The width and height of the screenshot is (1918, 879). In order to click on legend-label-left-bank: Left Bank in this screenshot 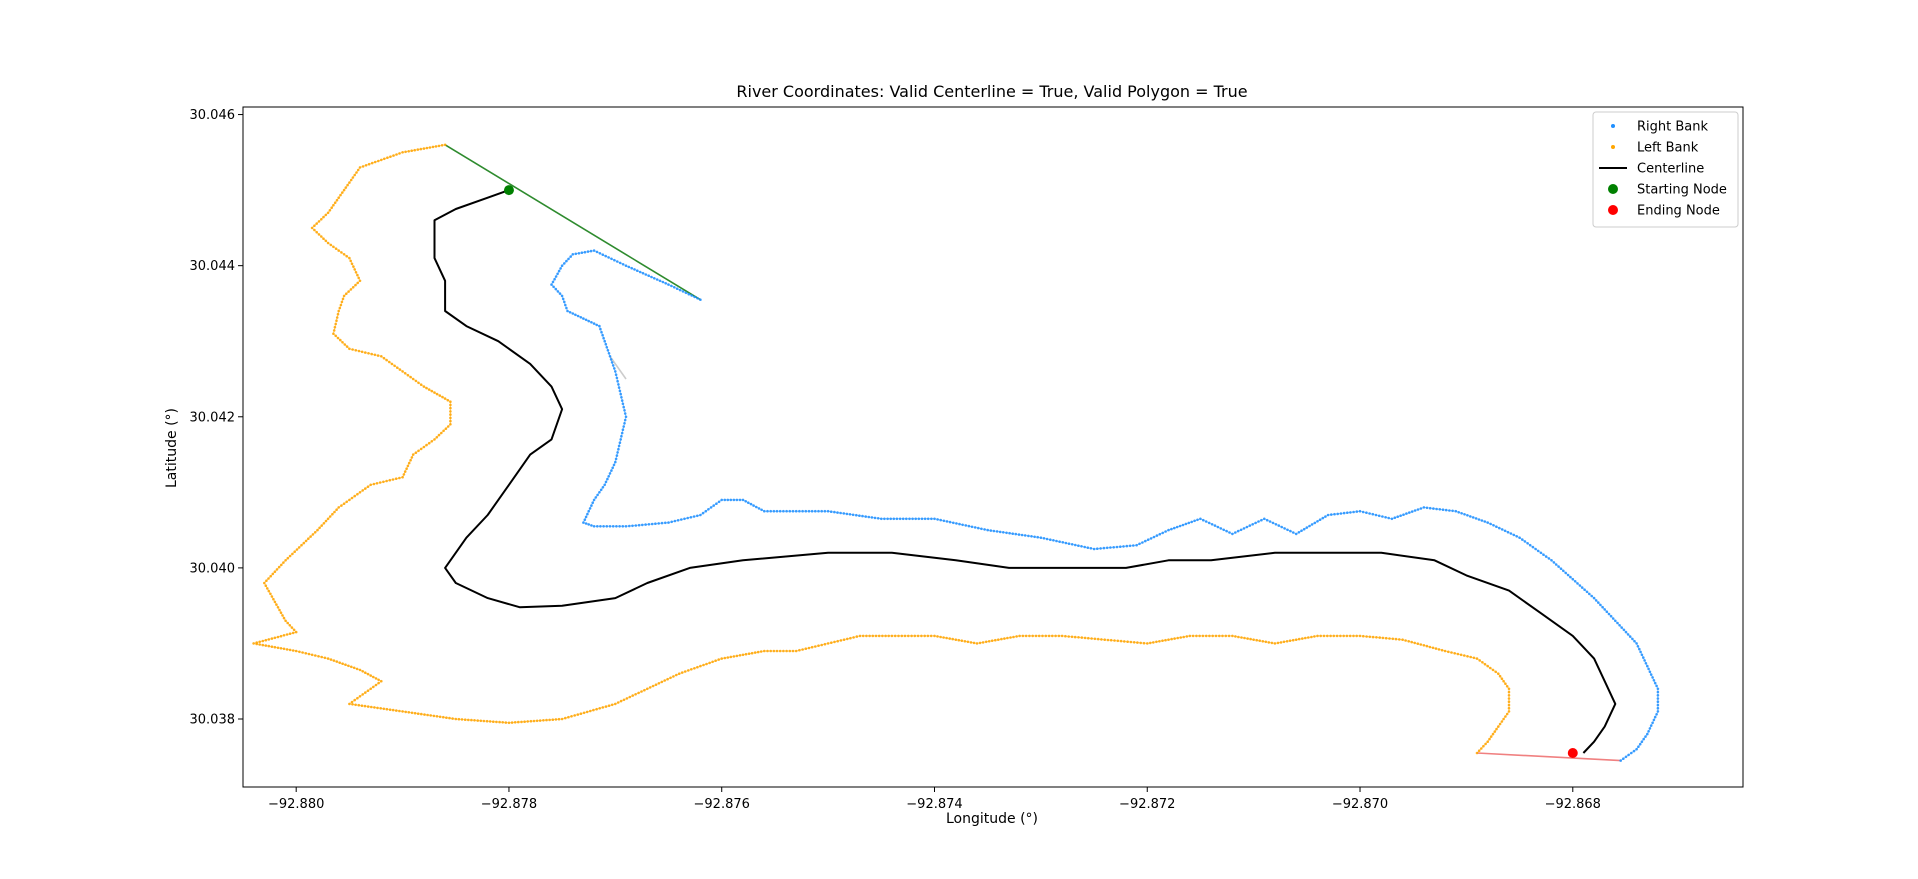, I will do `click(1668, 148)`.